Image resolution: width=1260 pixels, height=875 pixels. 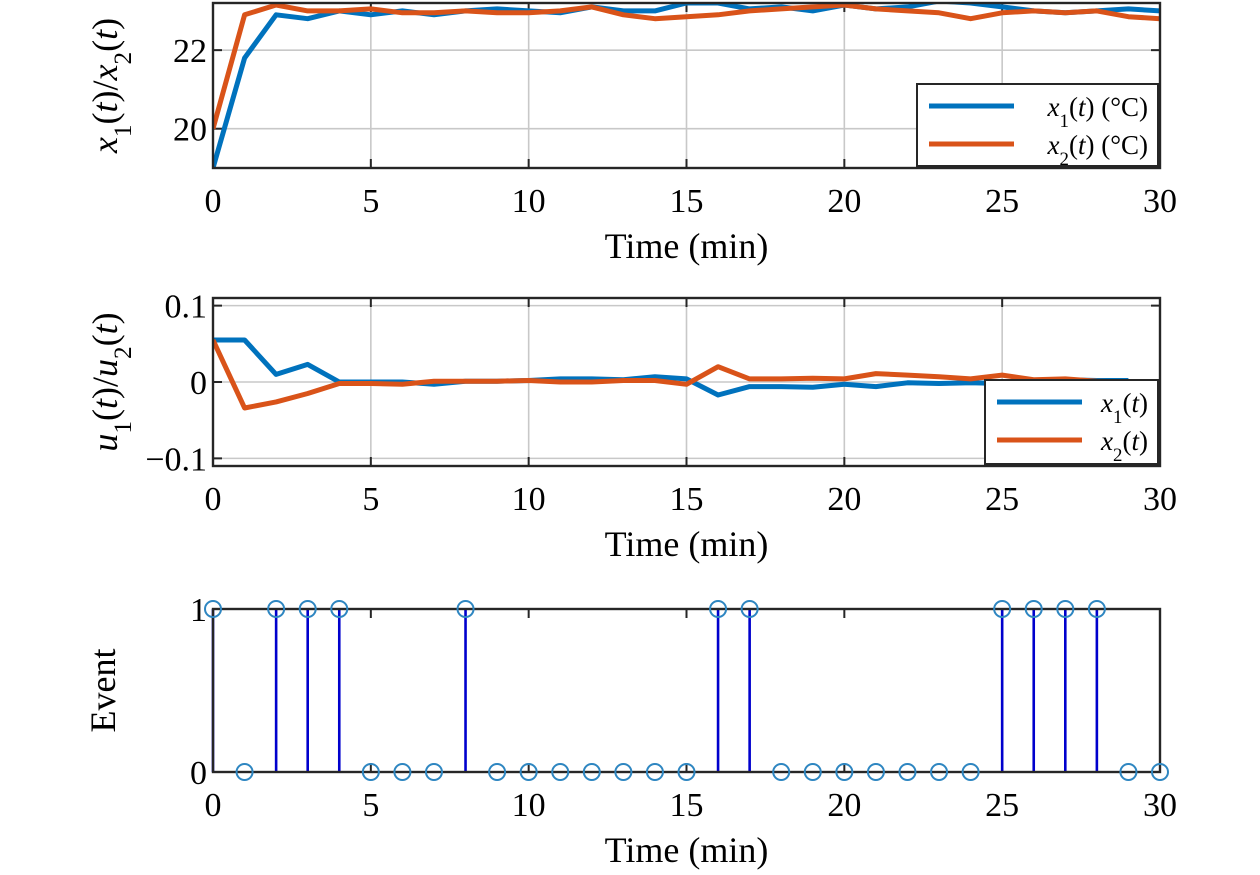 What do you see at coordinates (198, 610) in the screenshot?
I see `y-tick-label: 1` at bounding box center [198, 610].